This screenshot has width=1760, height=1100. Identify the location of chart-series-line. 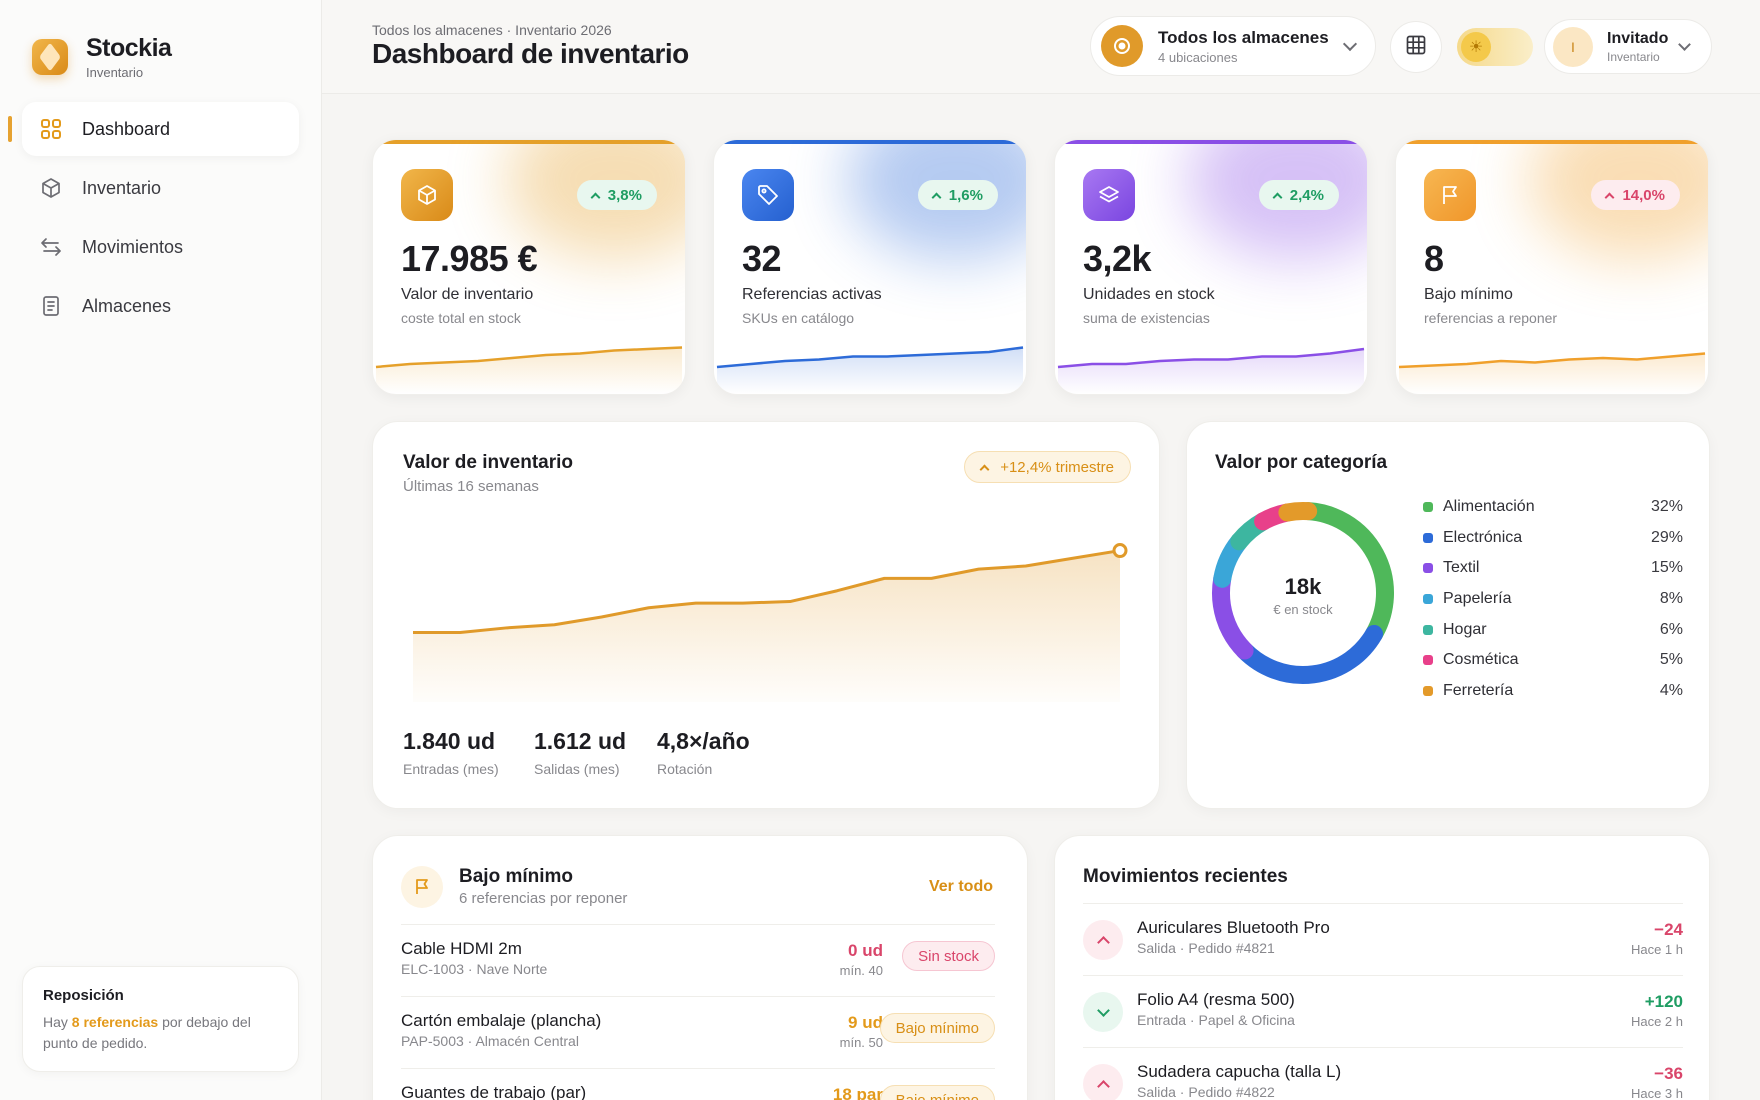
(767, 591).